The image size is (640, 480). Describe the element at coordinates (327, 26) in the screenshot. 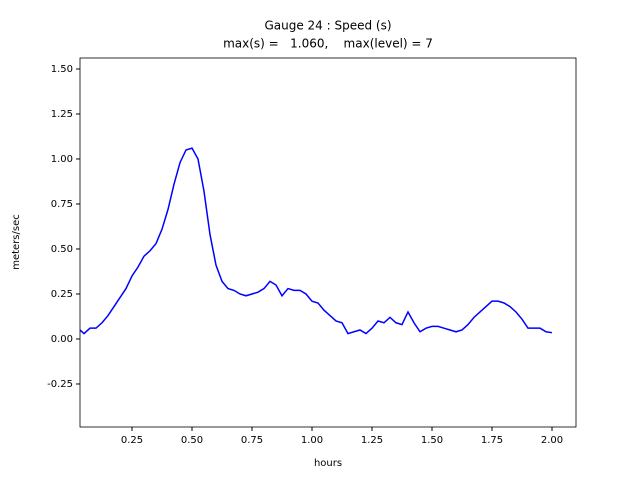

I see `chart-title: Gauge 24 : Speed (s)` at that location.